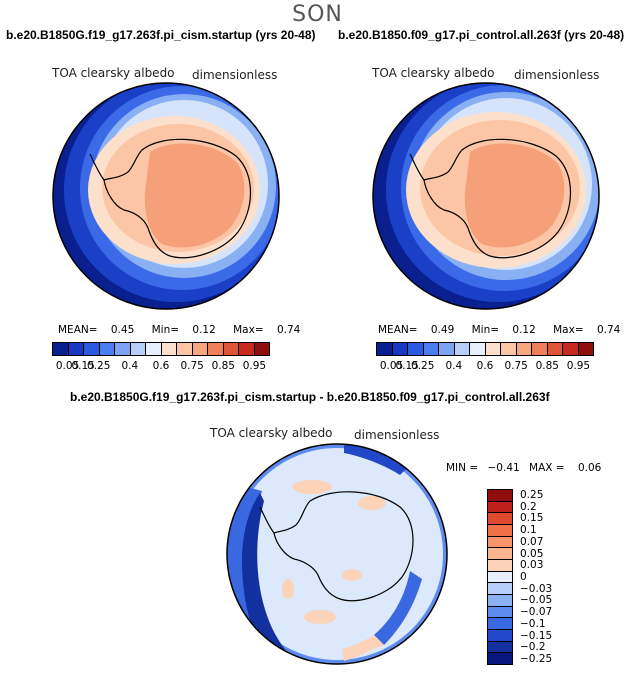  Describe the element at coordinates (516, 366) in the screenshot. I see `right-colorbar-tick-label: 0.75` at that location.